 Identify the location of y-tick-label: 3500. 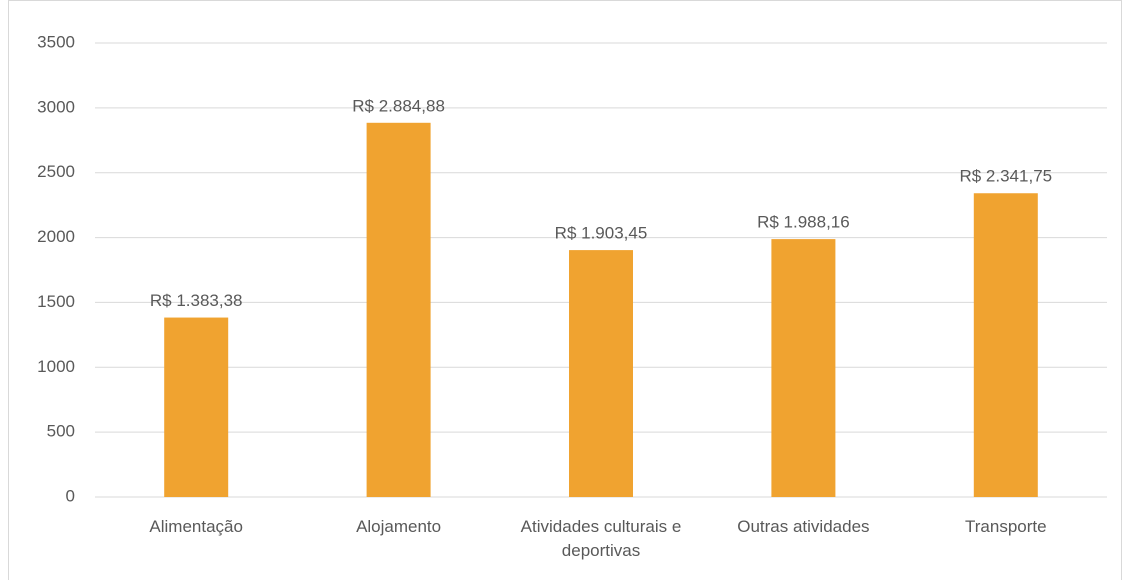
(56, 41).